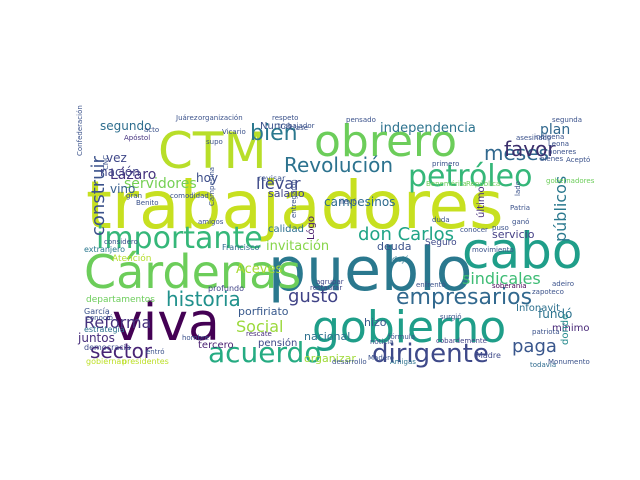 The height and width of the screenshot is (480, 640). What do you see at coordinates (375, 322) in the screenshot?
I see `word-44: hizo` at bounding box center [375, 322].